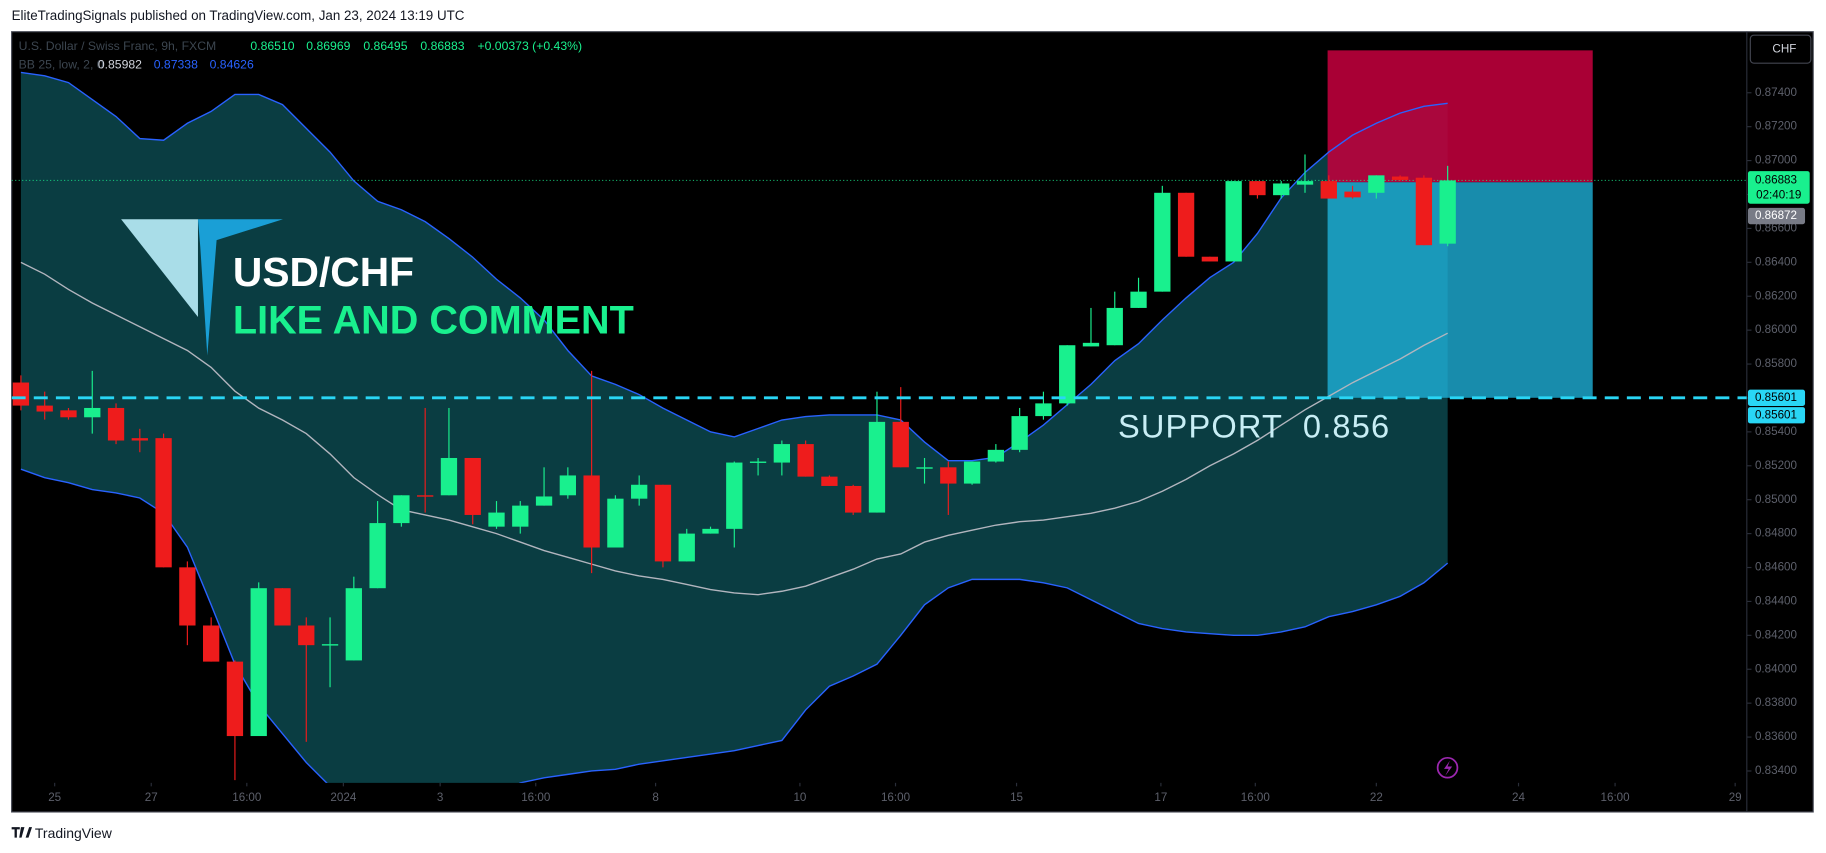 This screenshot has height=853, width=1826. I want to click on y-tick-label: 0.86600, so click(1776, 227).